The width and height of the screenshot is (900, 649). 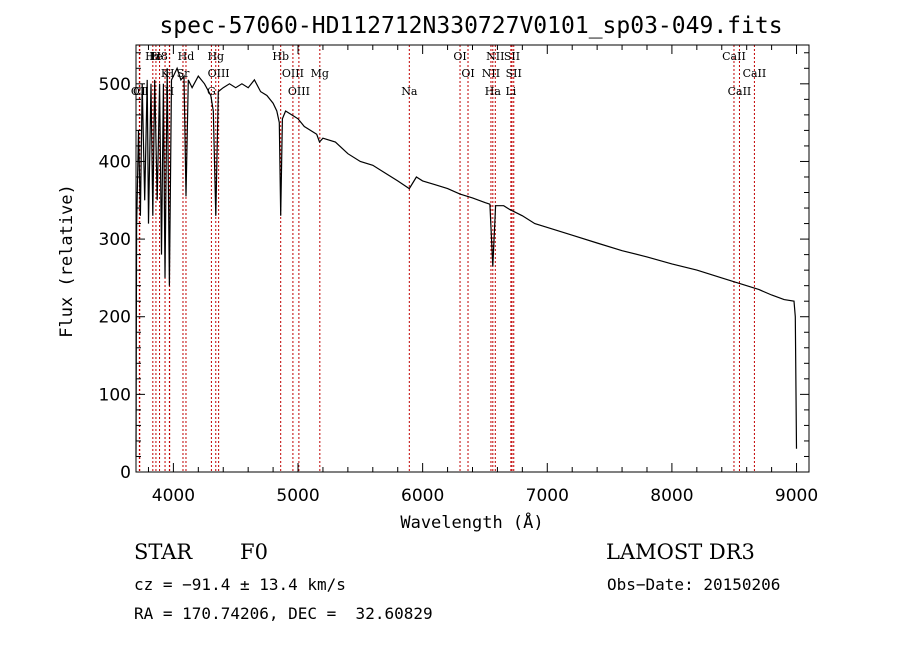 I want to click on line-marker-label-9: Hz, so click(x=153, y=56).